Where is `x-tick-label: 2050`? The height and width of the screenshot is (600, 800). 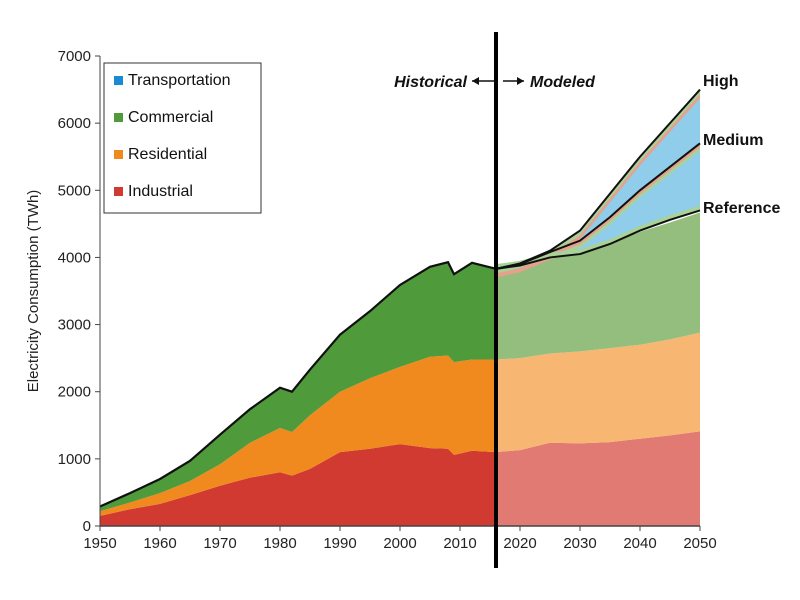 x-tick-label: 2050 is located at coordinates (699, 543).